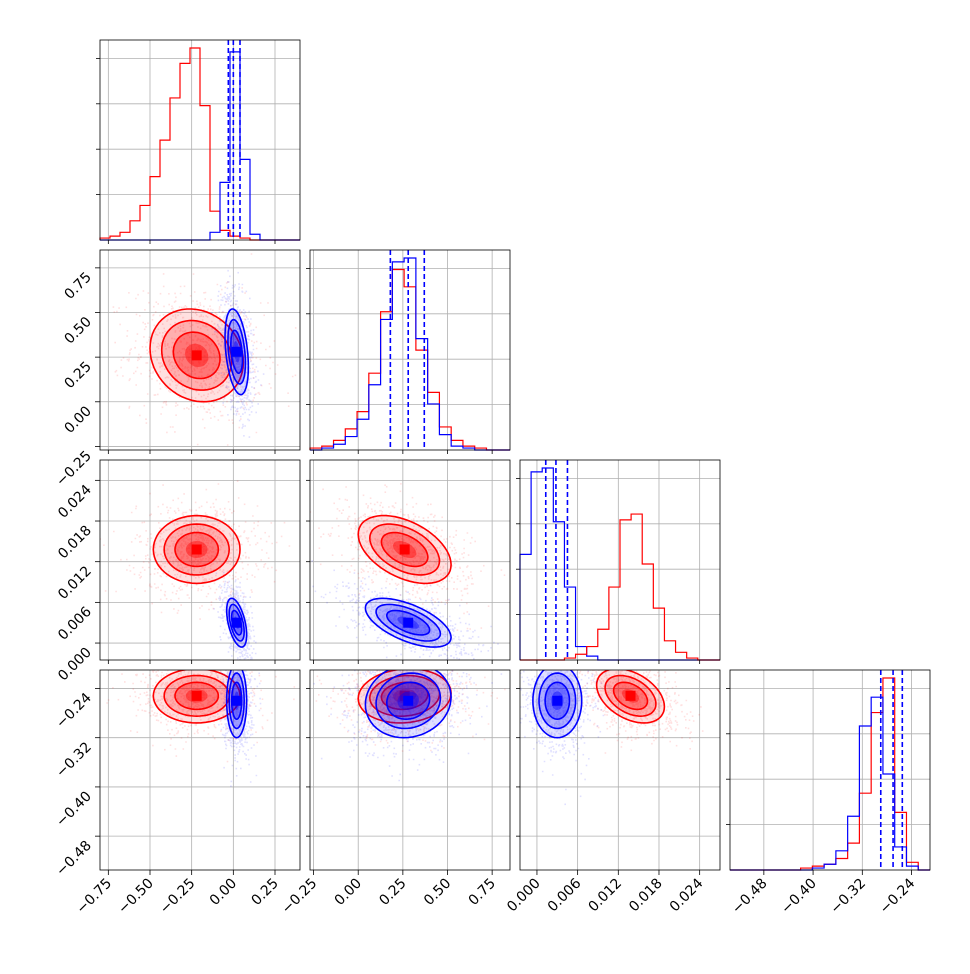  What do you see at coordinates (750, 897) in the screenshot?
I see `x-tick-label-3-0: −0.48` at bounding box center [750, 897].